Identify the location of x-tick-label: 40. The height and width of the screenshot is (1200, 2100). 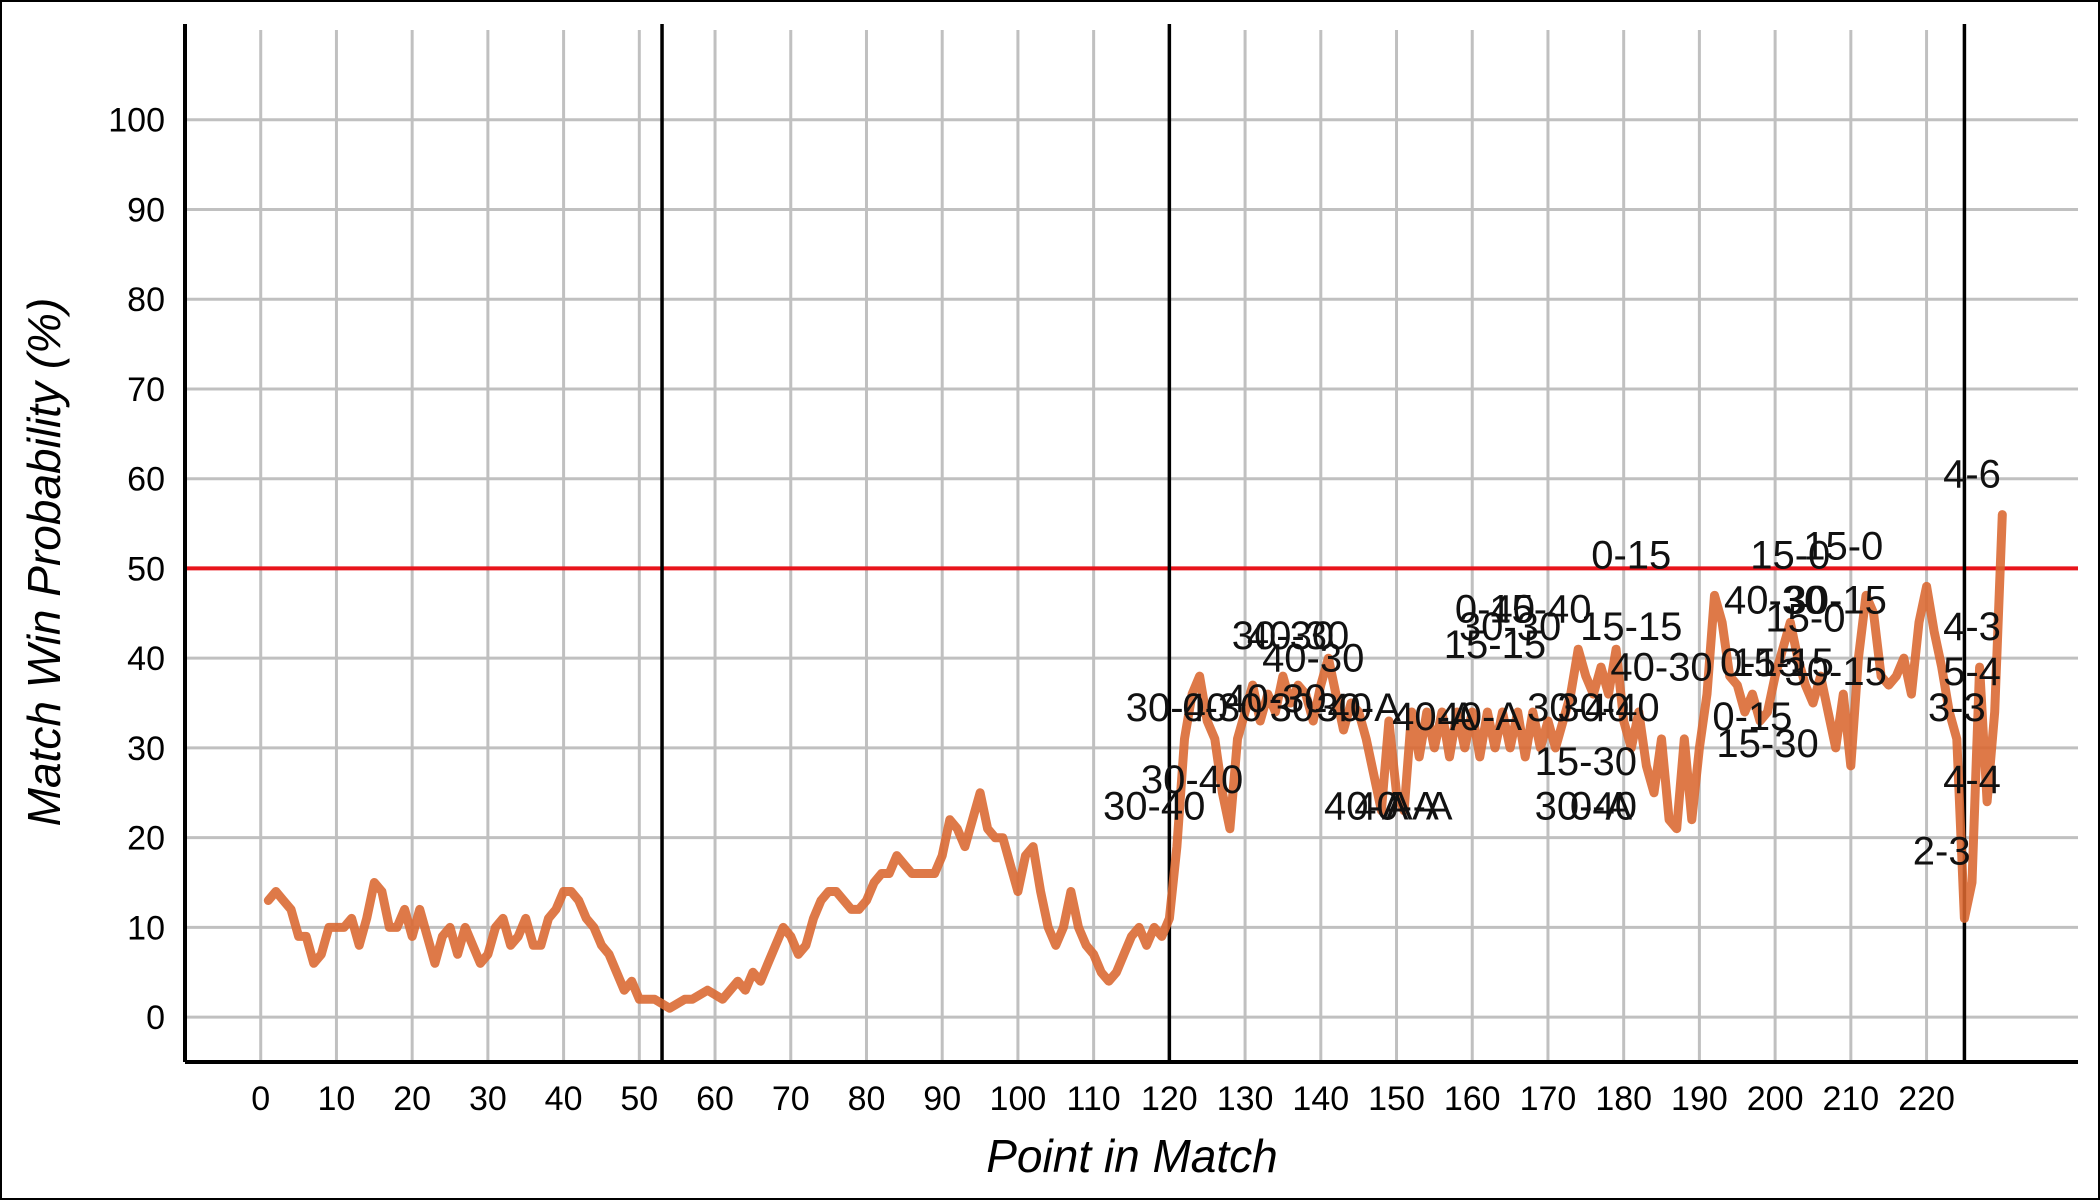
(564, 1099).